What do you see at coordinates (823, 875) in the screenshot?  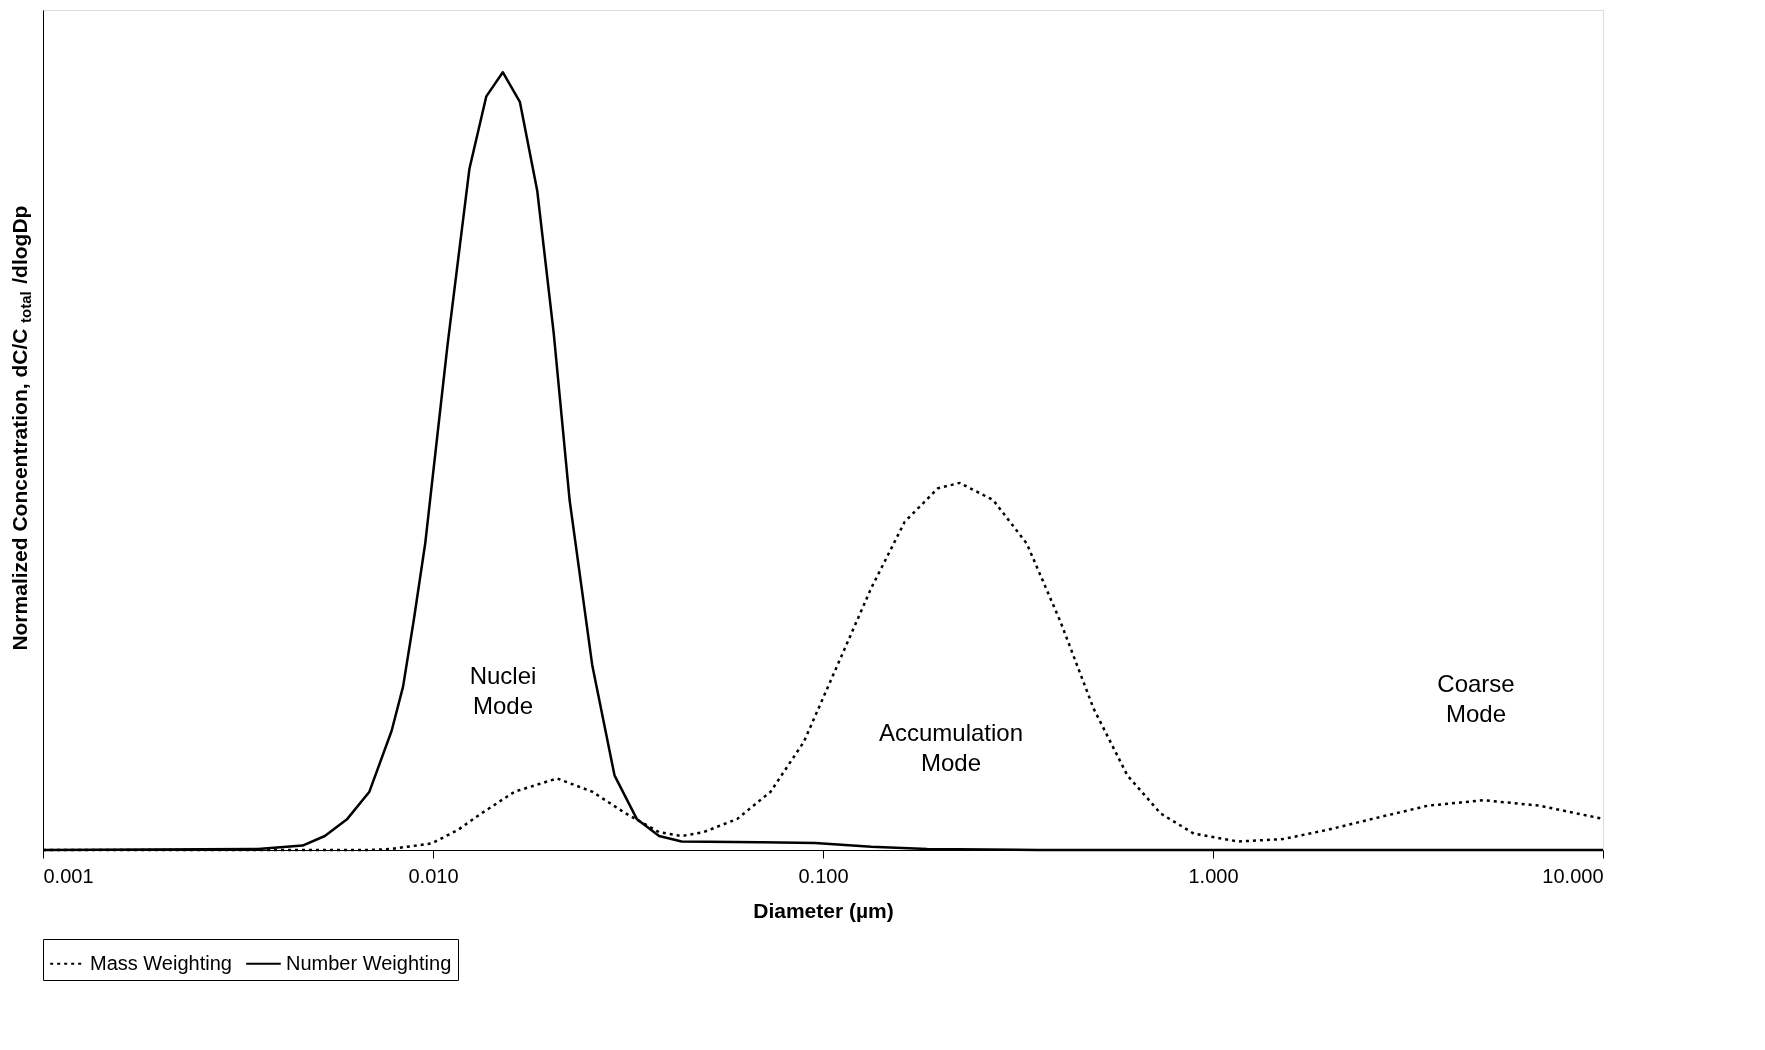 I see `x-tick-label: 0.100` at bounding box center [823, 875].